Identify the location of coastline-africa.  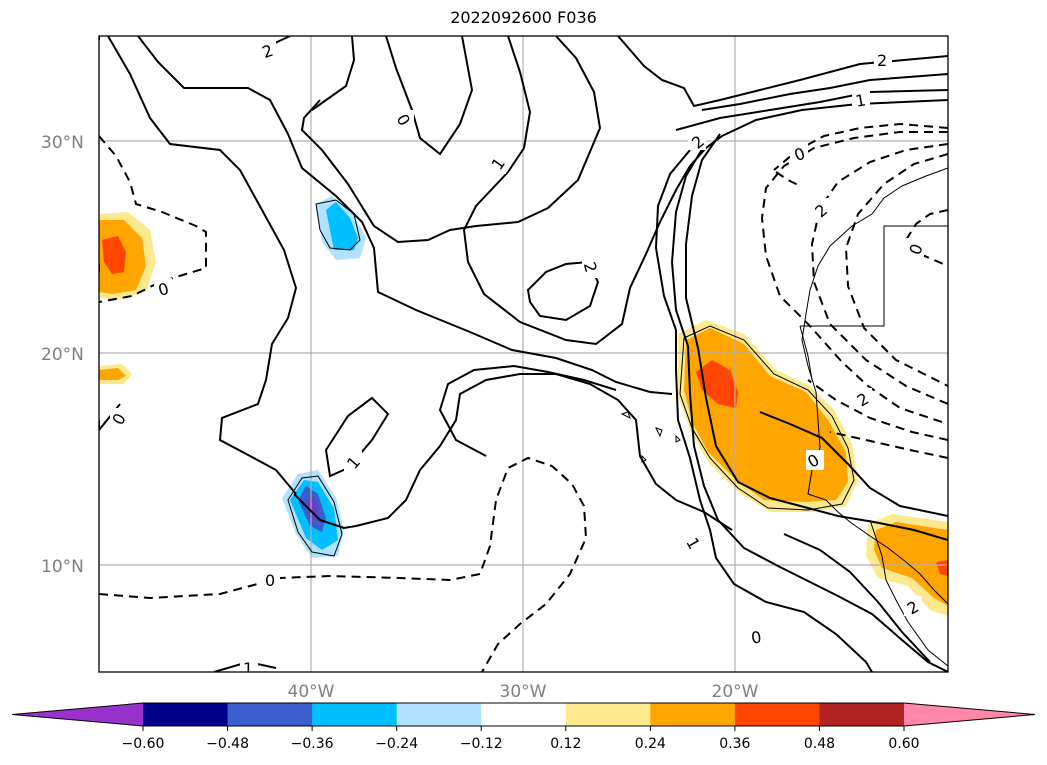
(874, 386).